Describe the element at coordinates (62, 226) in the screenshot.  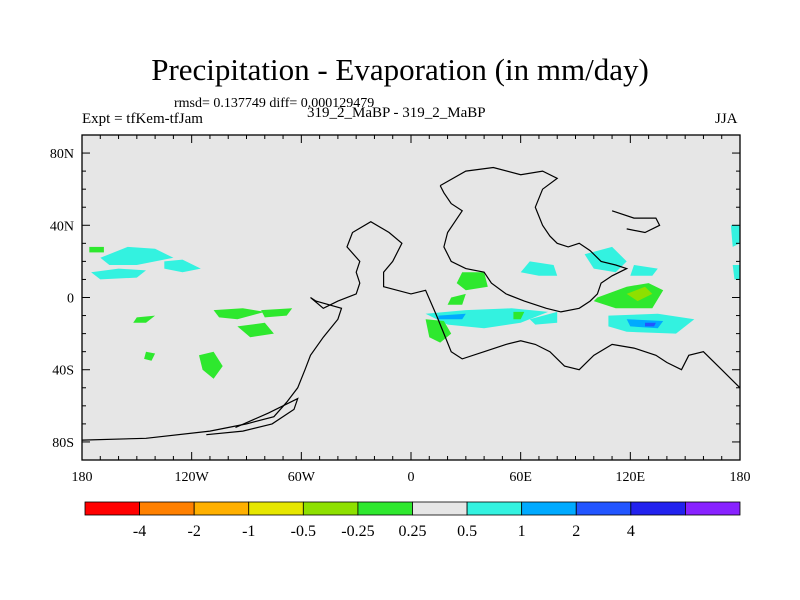
I see `y-tick-label: 40N` at that location.